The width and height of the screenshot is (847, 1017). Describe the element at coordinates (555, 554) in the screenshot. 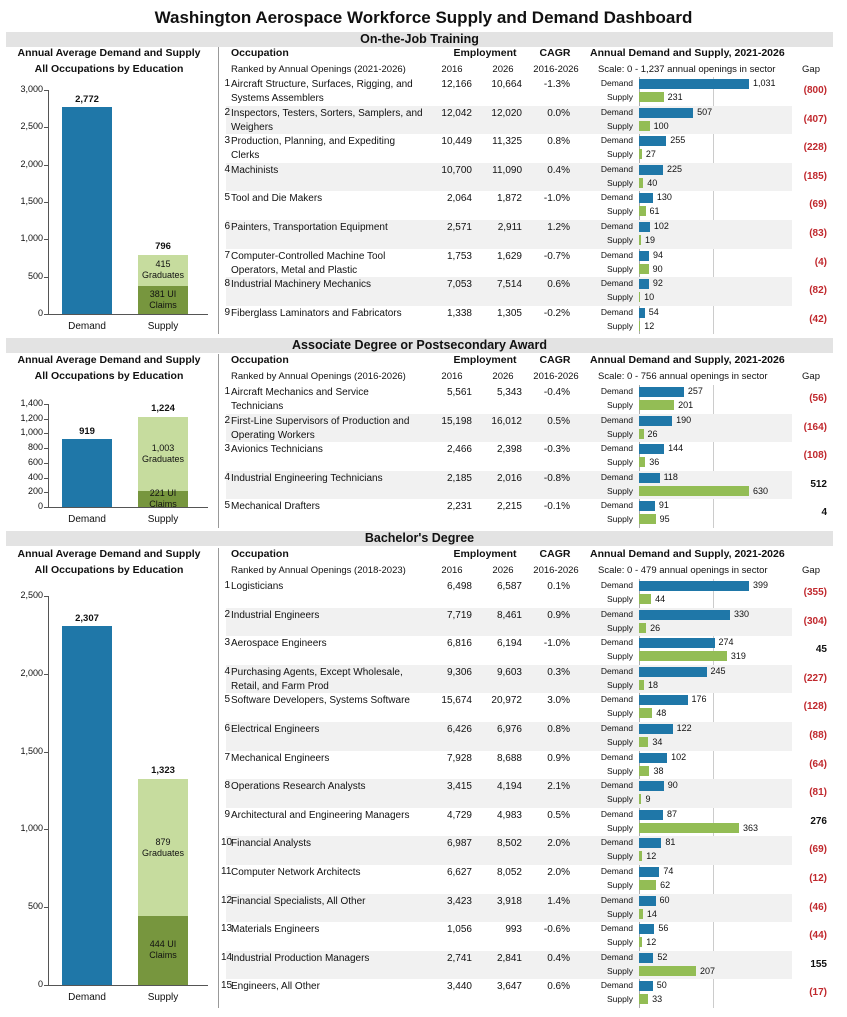

I see `cagr-header: CAGR` at that location.